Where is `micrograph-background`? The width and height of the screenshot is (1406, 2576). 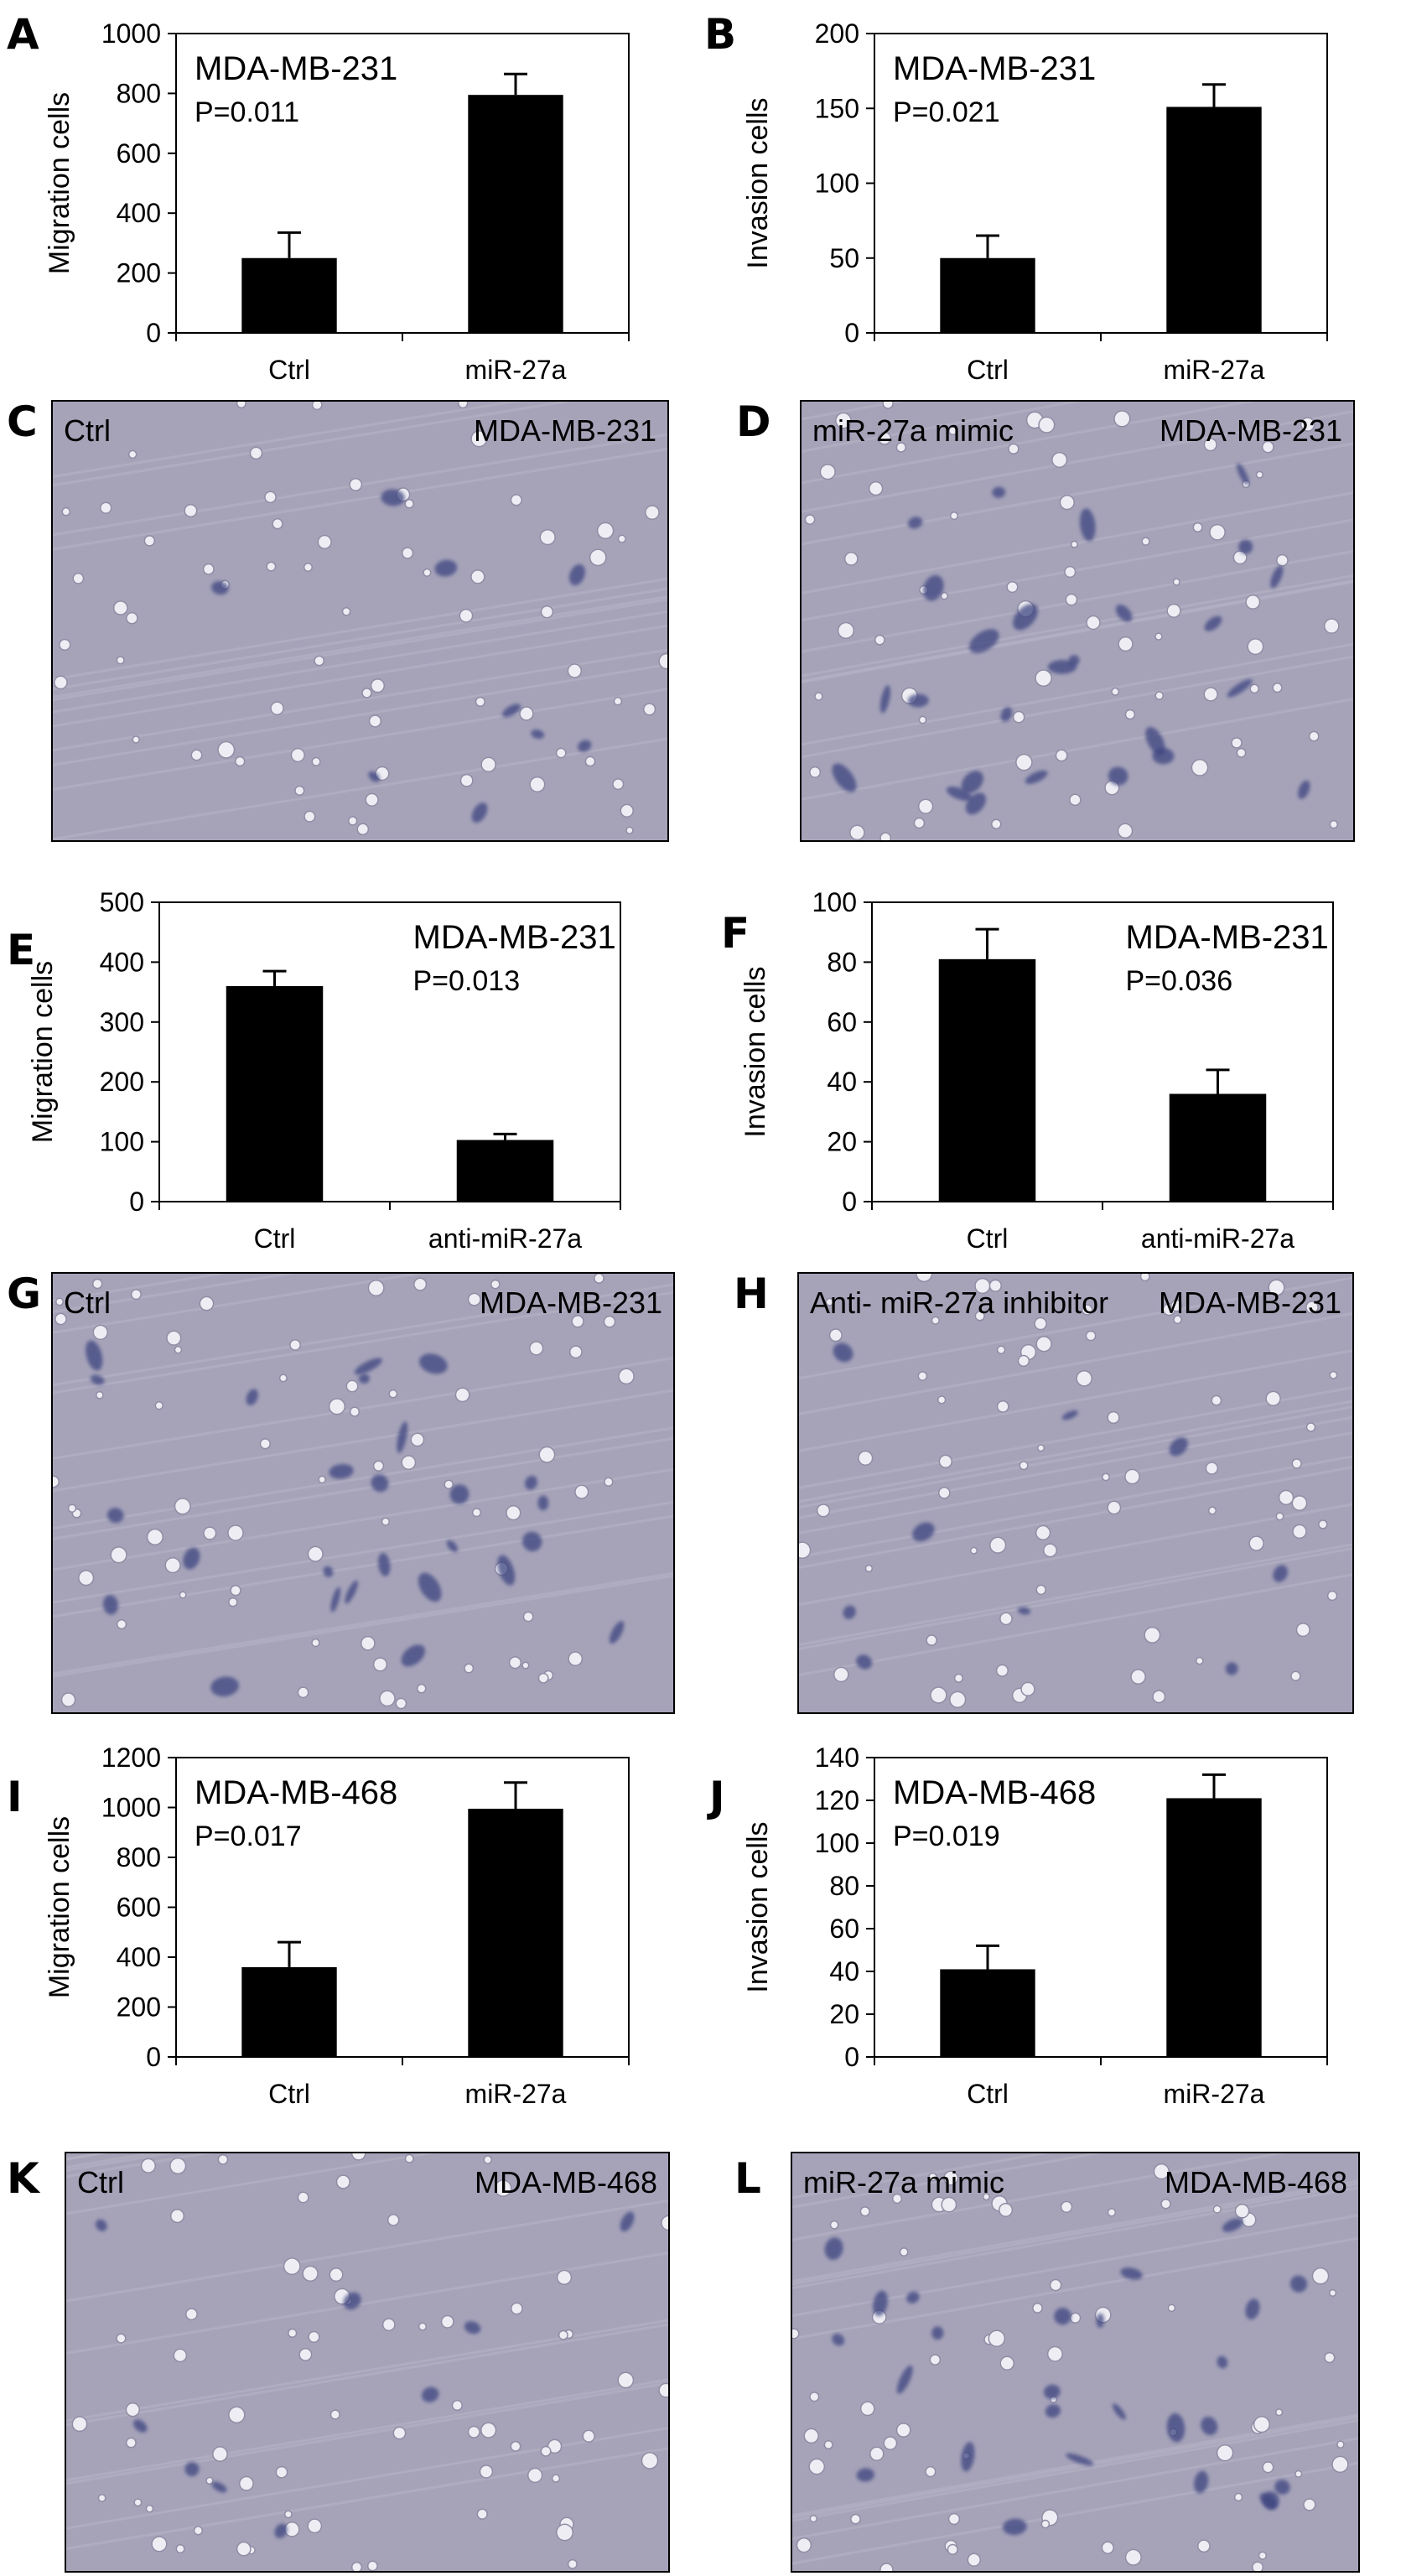
micrograph-background is located at coordinates (360, 621).